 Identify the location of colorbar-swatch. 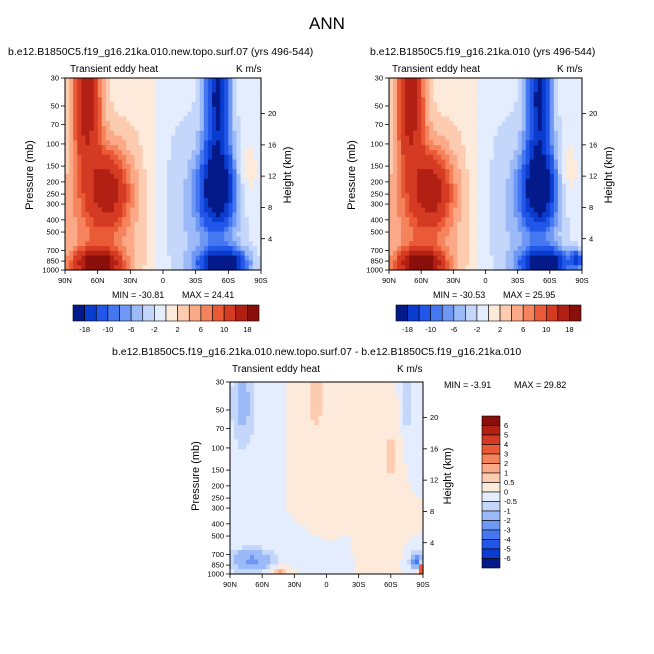
(563, 313).